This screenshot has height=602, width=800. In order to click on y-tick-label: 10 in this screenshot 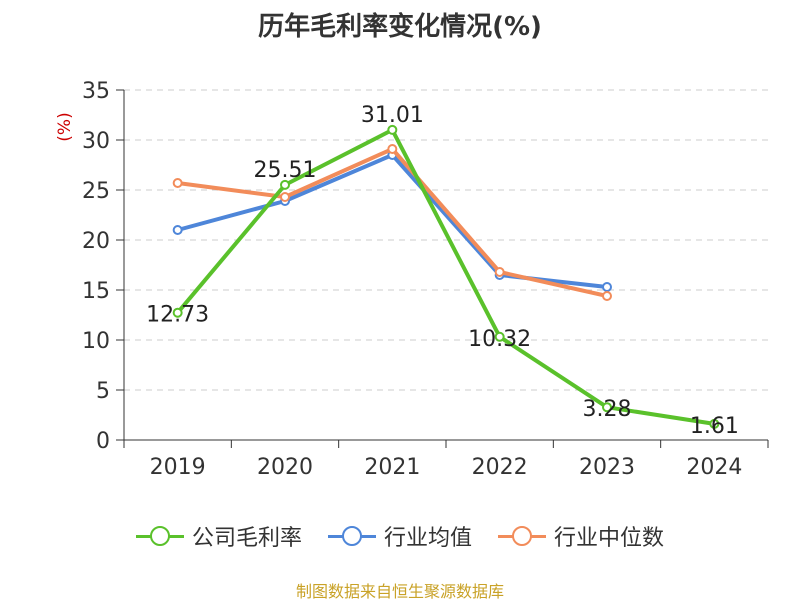, I will do `click(96, 341)`.